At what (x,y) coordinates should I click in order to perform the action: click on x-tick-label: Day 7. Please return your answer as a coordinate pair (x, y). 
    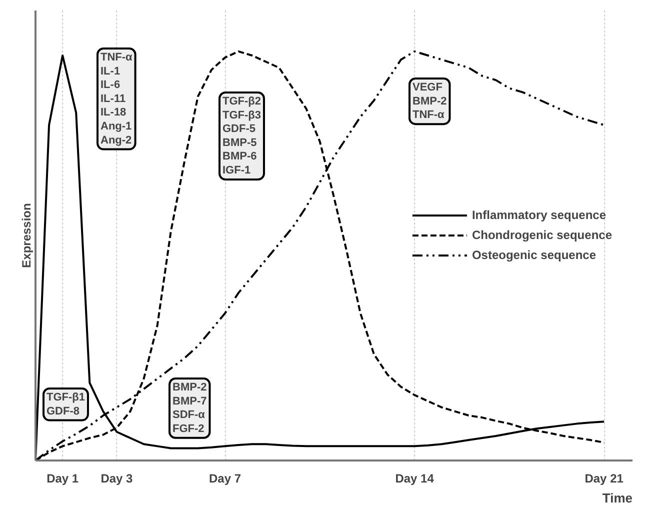
    Looking at the image, I should click on (225, 479).